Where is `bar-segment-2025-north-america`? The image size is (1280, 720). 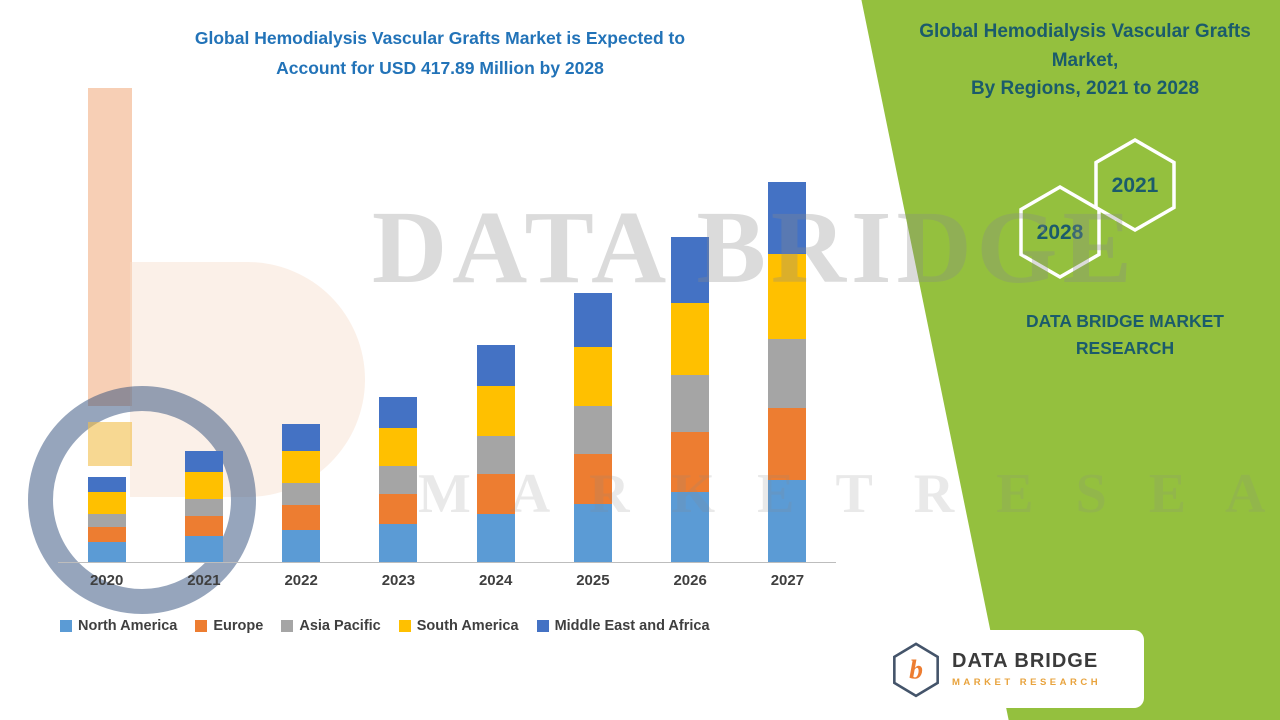 bar-segment-2025-north-america is located at coordinates (592, 533).